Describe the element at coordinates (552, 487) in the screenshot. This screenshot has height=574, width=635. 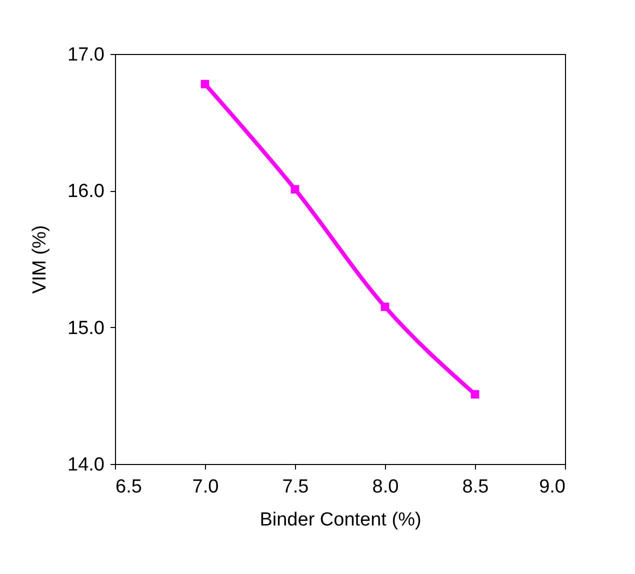
I see `x-tick-label: 9.0` at that location.